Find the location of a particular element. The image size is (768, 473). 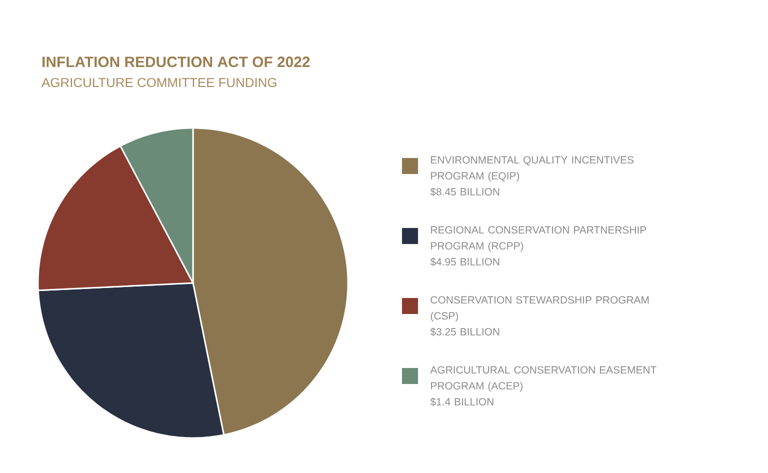

legend-label: REGIONAL CONSERVATION PARTNERSHIP PROGRAM (RCPP) is located at coordinates (538, 239).